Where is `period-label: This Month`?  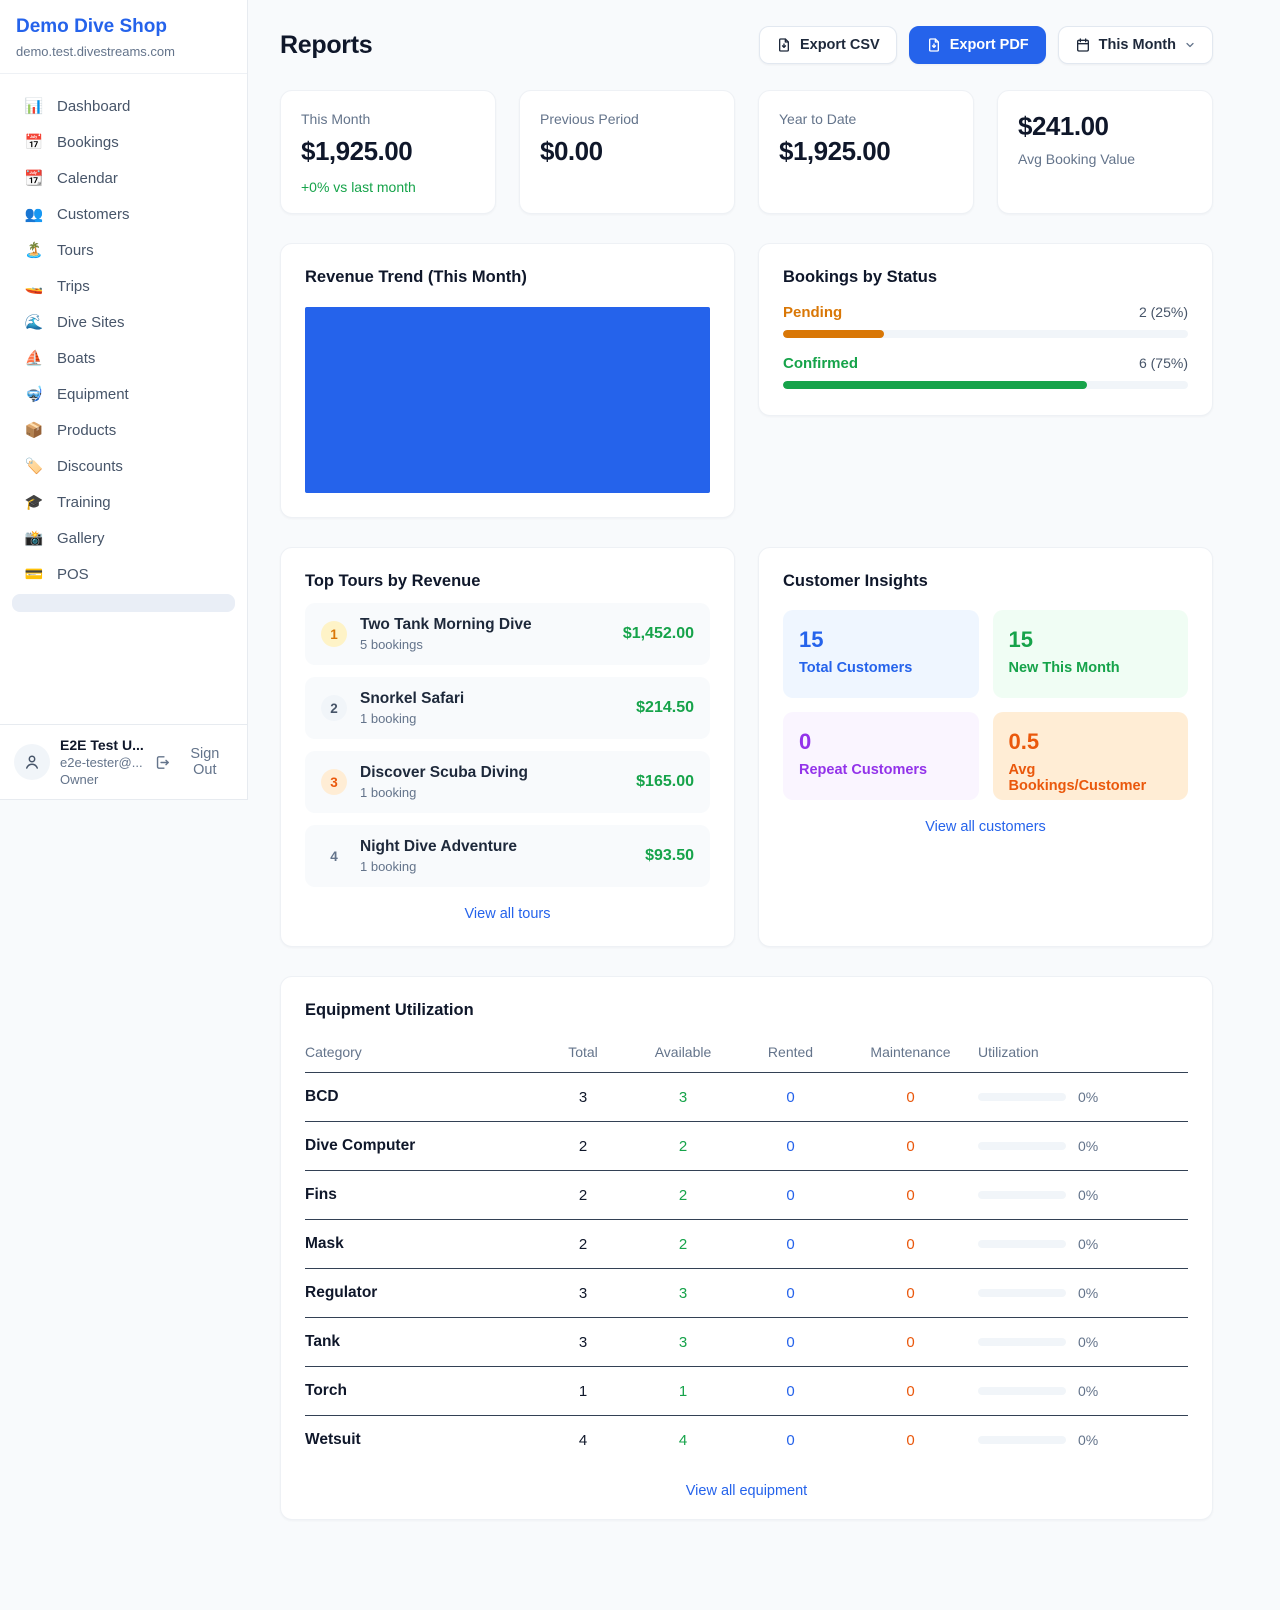 period-label: This Month is located at coordinates (1137, 45).